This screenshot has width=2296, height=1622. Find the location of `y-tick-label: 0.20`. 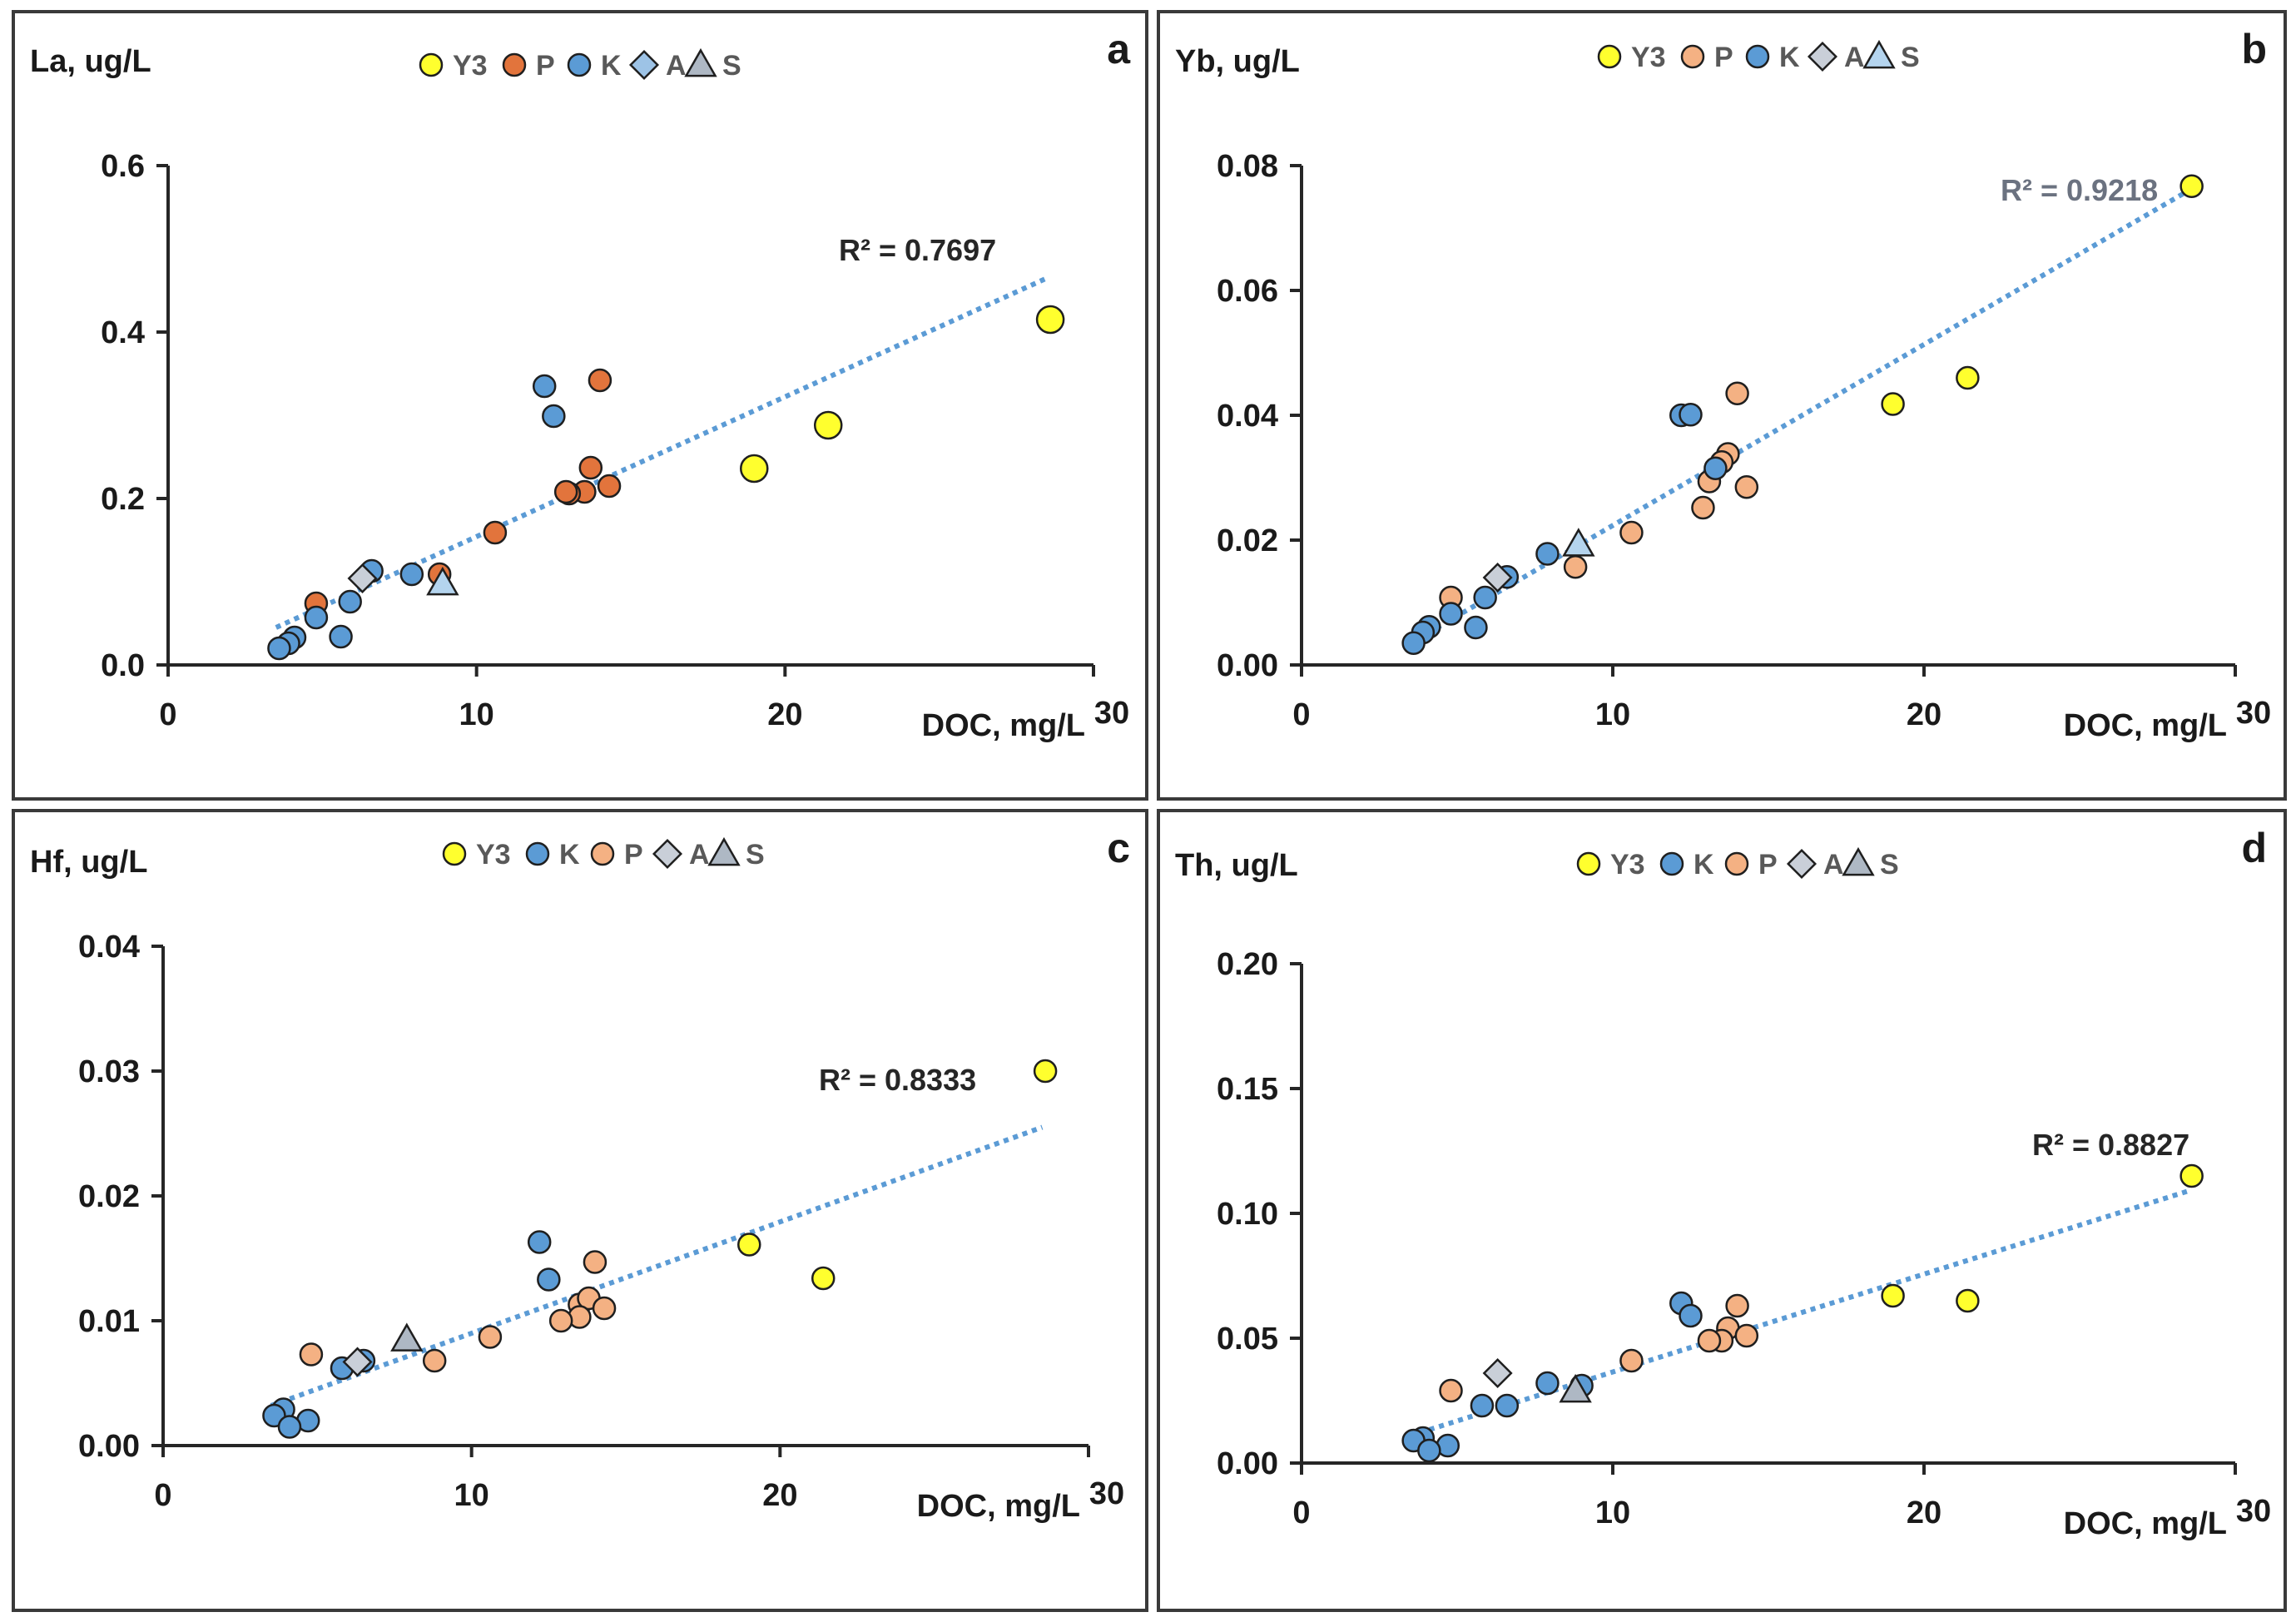

y-tick-label: 0.20 is located at coordinates (1247, 964).